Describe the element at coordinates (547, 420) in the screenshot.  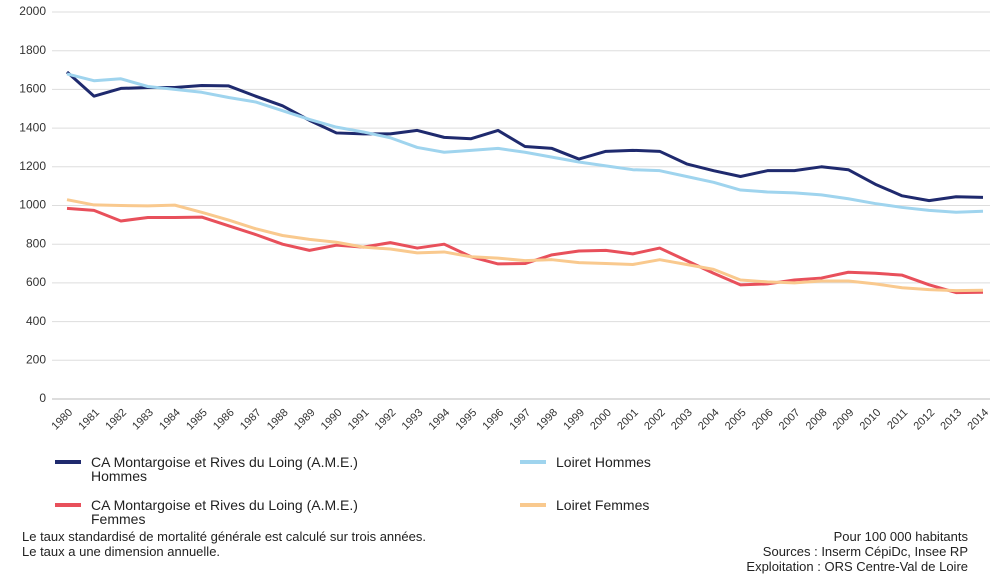
I see `x-tick-label: 1998` at that location.